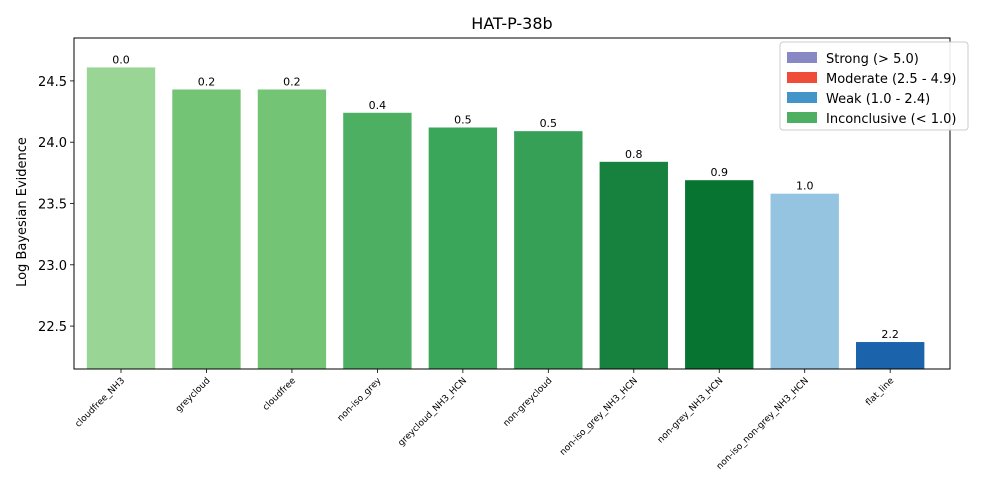 The width and height of the screenshot is (997, 502). I want to click on legend-label: Weak (1.0 - 2.4), so click(878, 99).